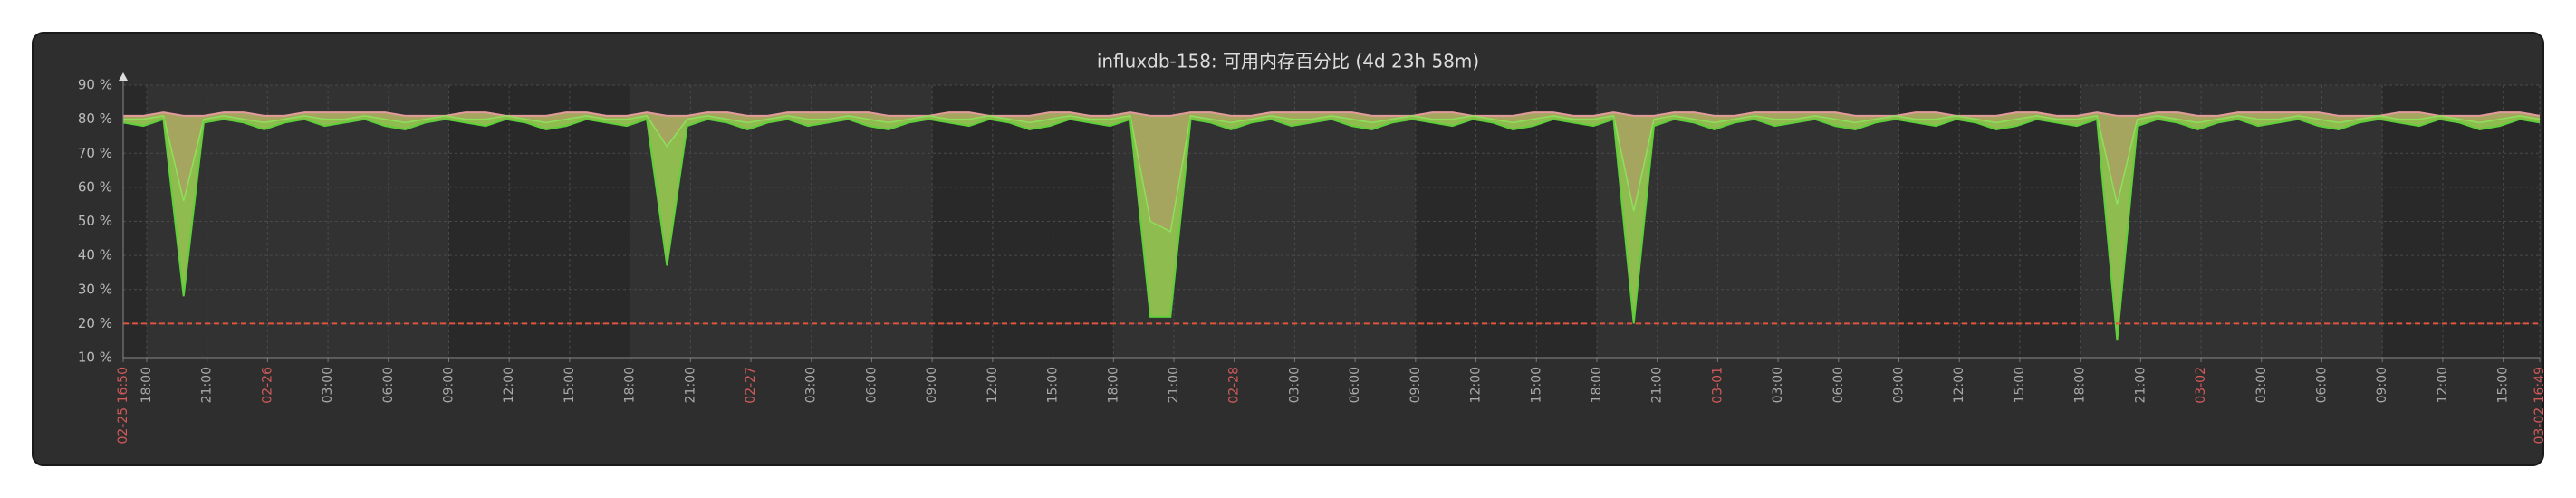  What do you see at coordinates (95, 323) in the screenshot?
I see `y-tick-label: 20 %` at bounding box center [95, 323].